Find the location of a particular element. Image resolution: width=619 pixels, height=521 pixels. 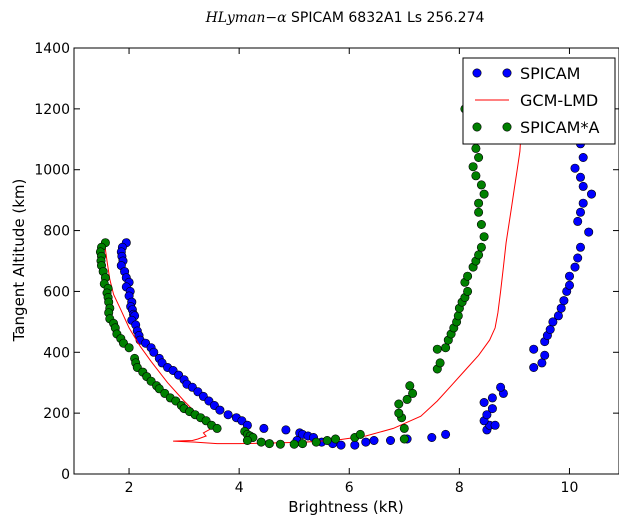

chart-title-math: HLyman−α is located at coordinates (246, 18).